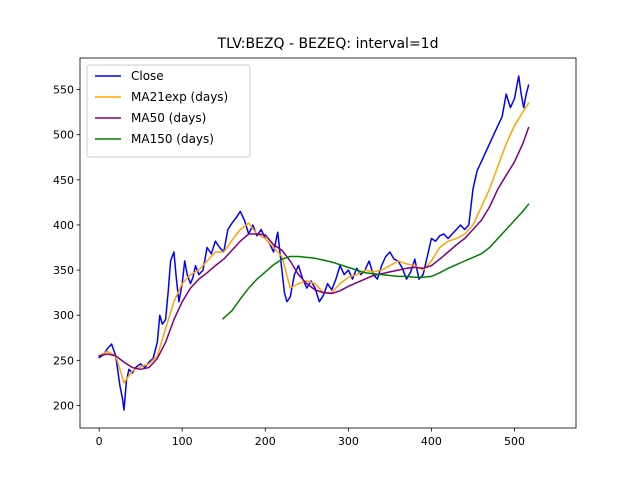 The image size is (640, 480). What do you see at coordinates (63, 135) in the screenshot?
I see `y-tick-label: 500` at bounding box center [63, 135].